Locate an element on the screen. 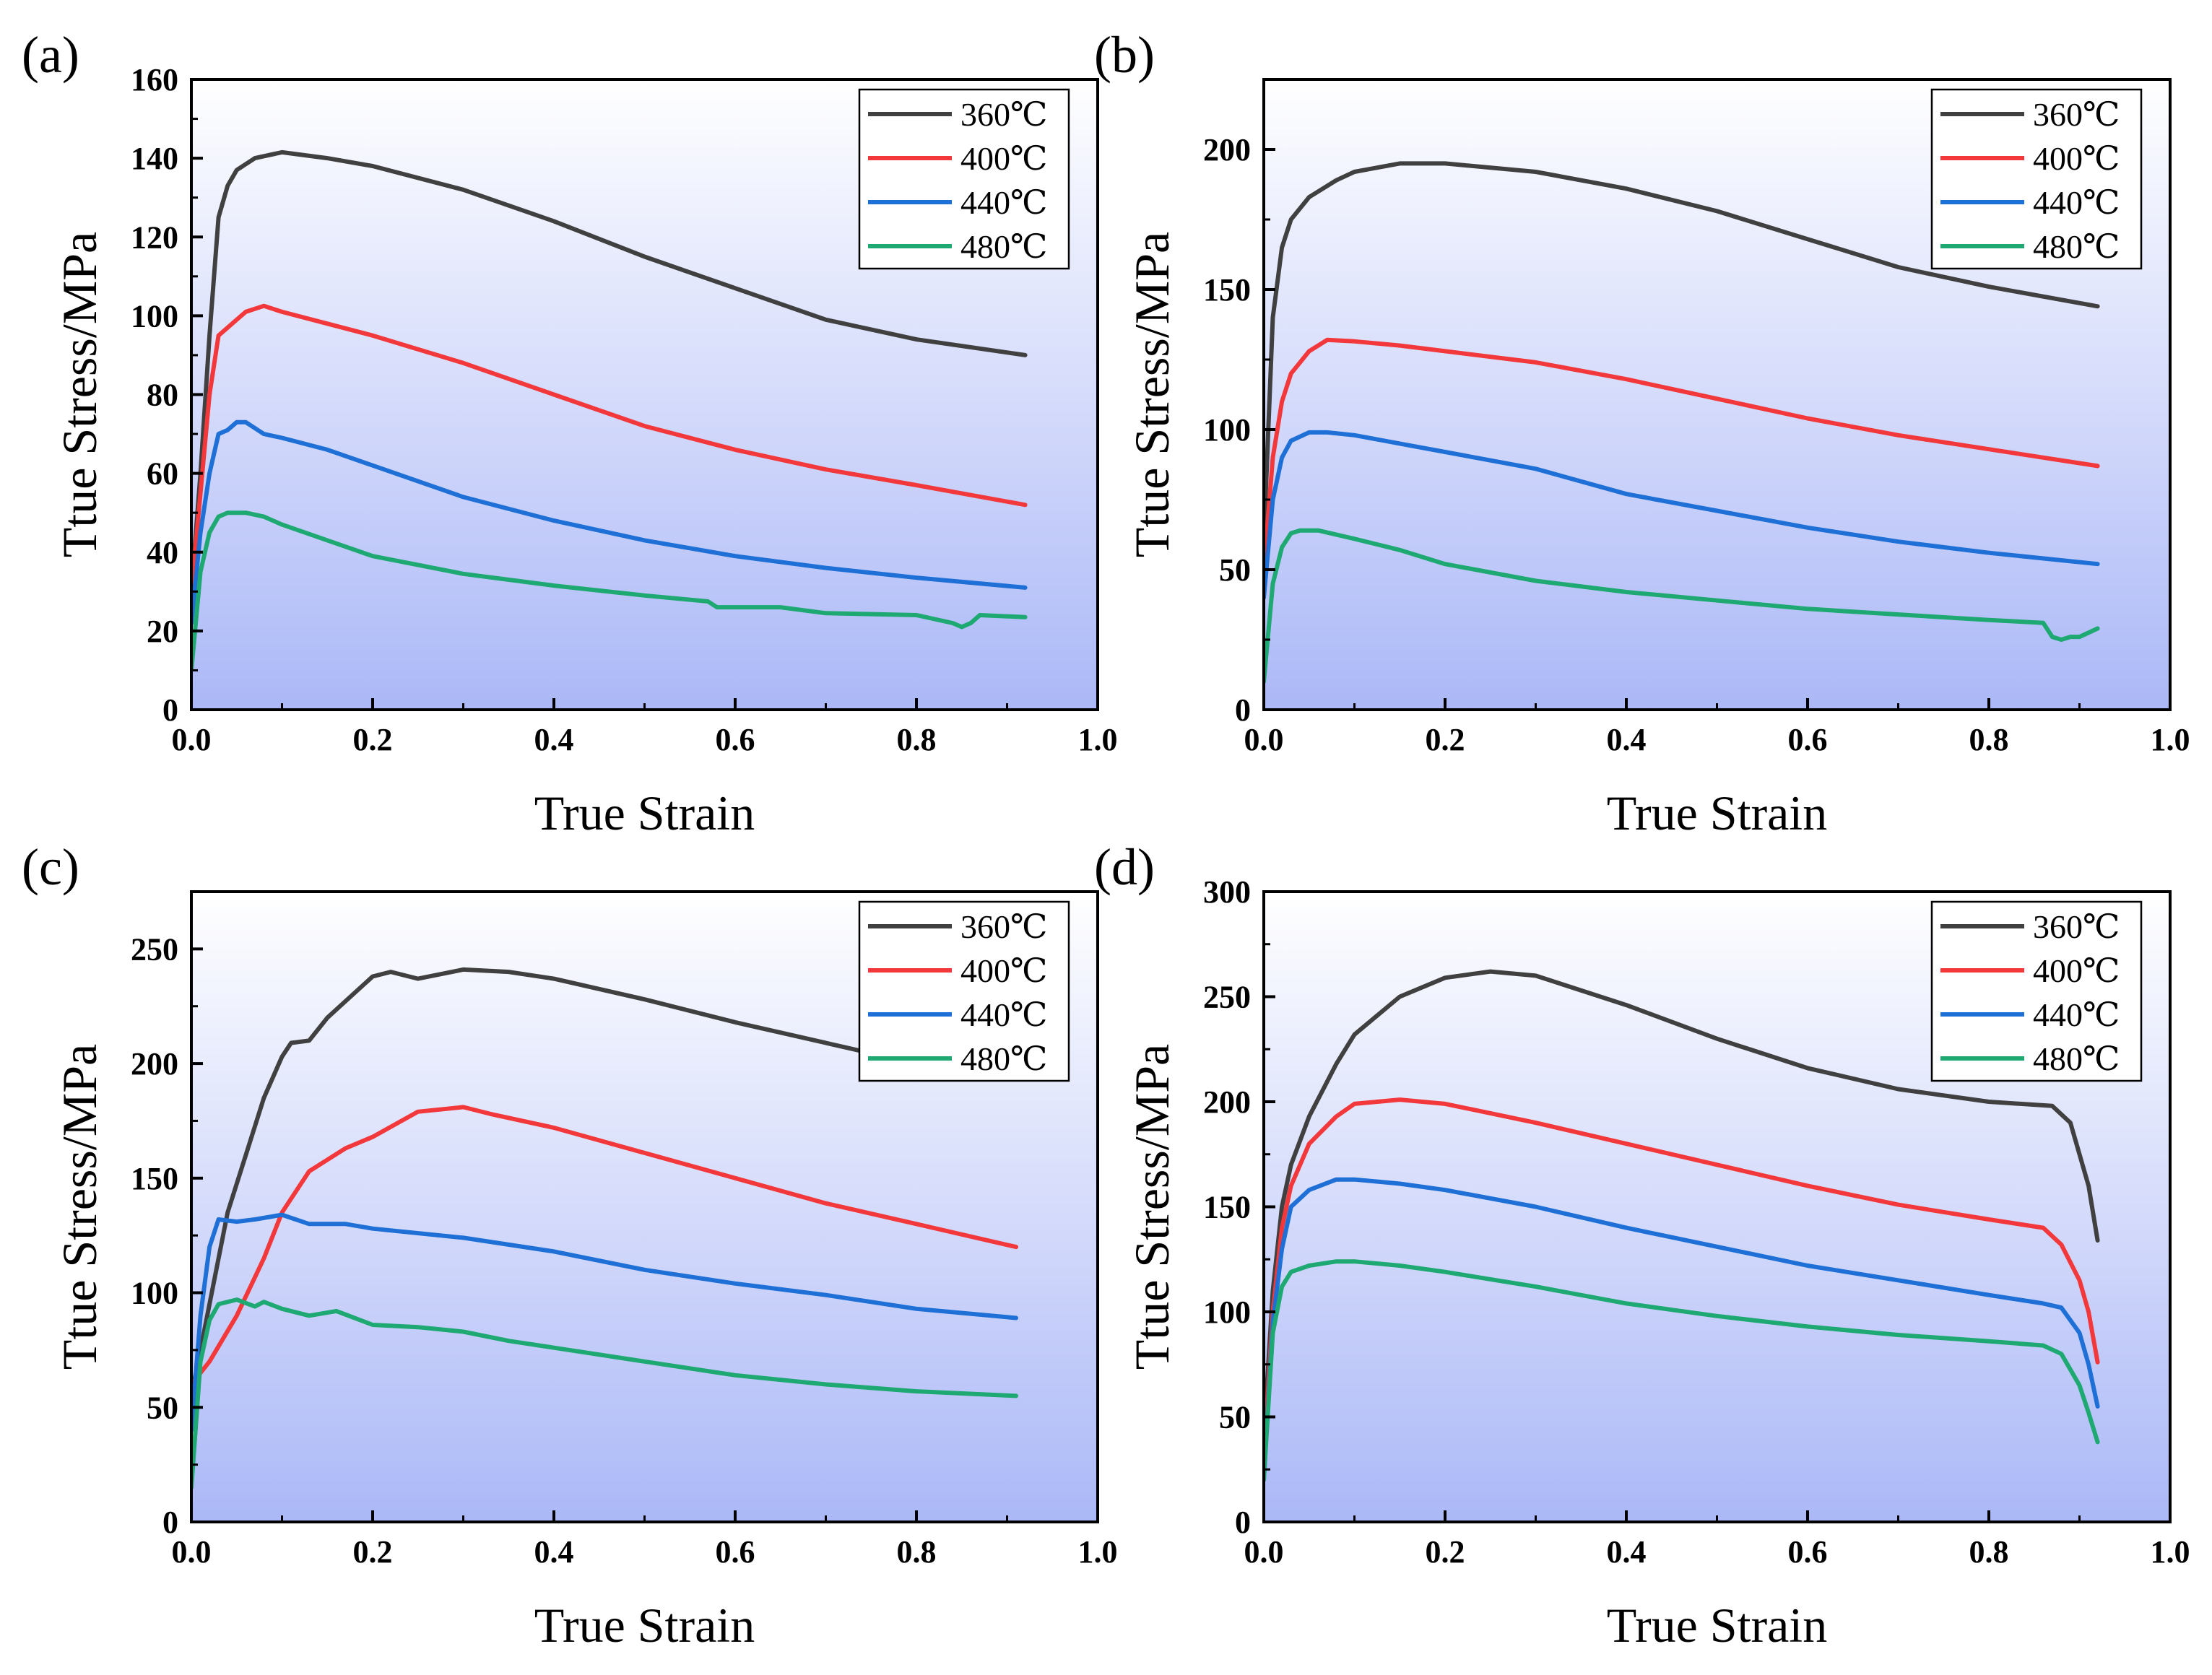  y-tick-label: 40 is located at coordinates (163, 552).